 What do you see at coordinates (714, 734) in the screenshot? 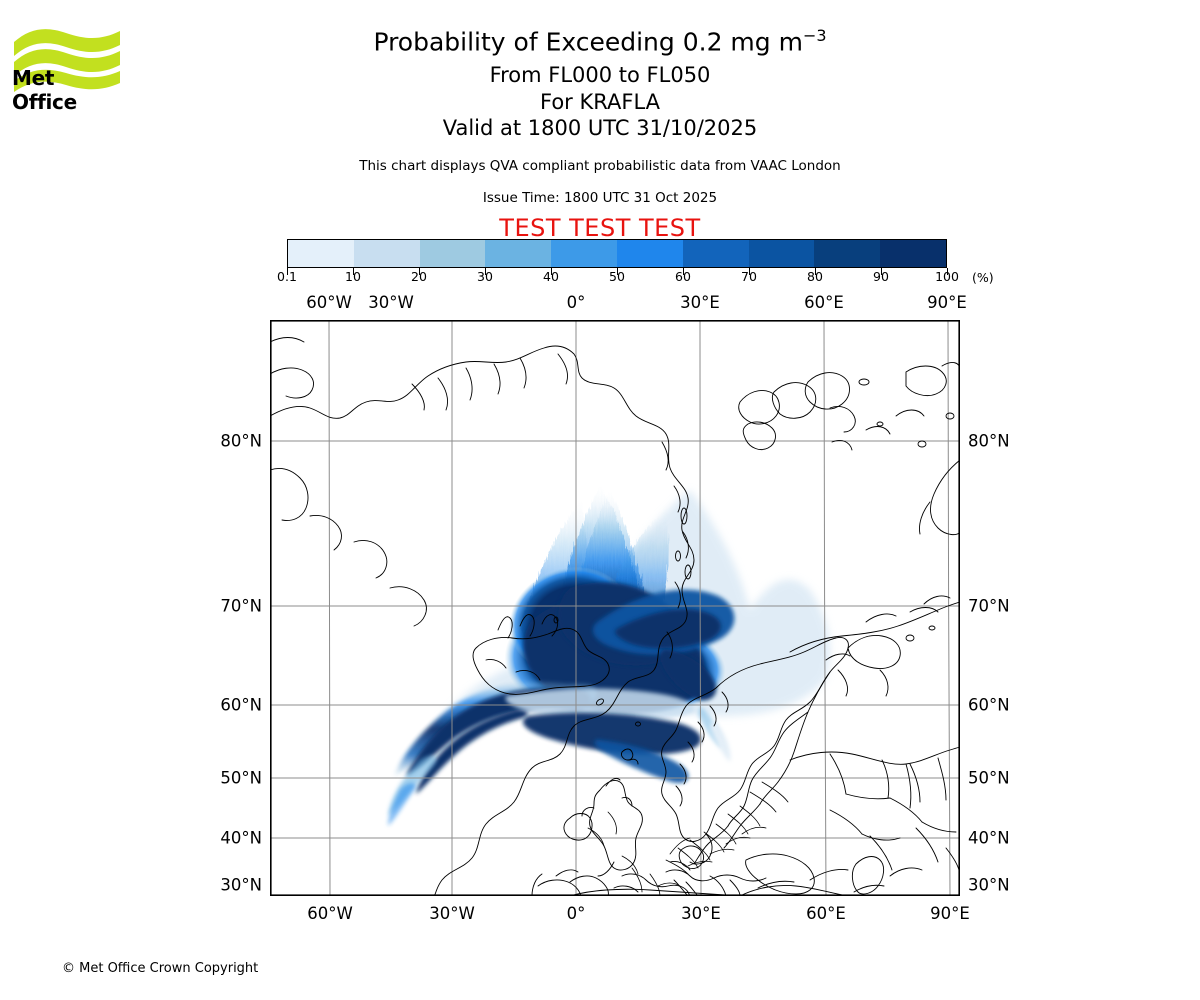
I see `plume-coastal-fringe` at bounding box center [714, 734].